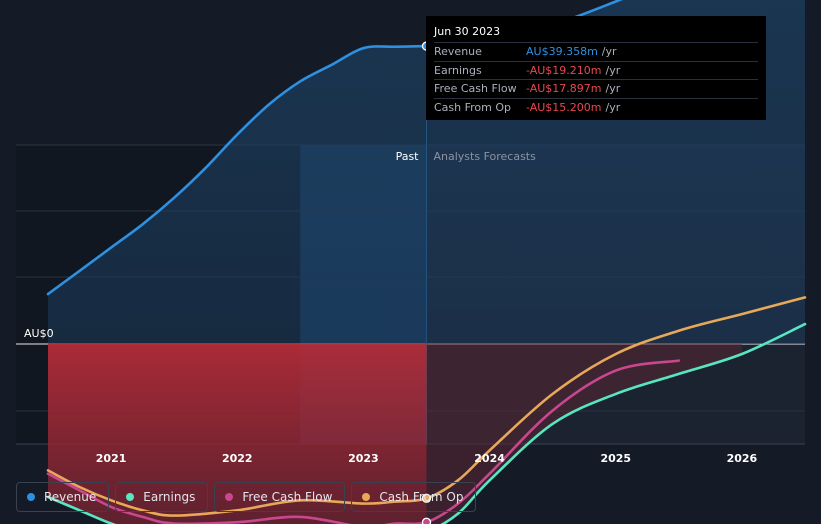  Describe the element at coordinates (475, 88) in the screenshot. I see `tooltip-label: Free Cash Flow` at that location.